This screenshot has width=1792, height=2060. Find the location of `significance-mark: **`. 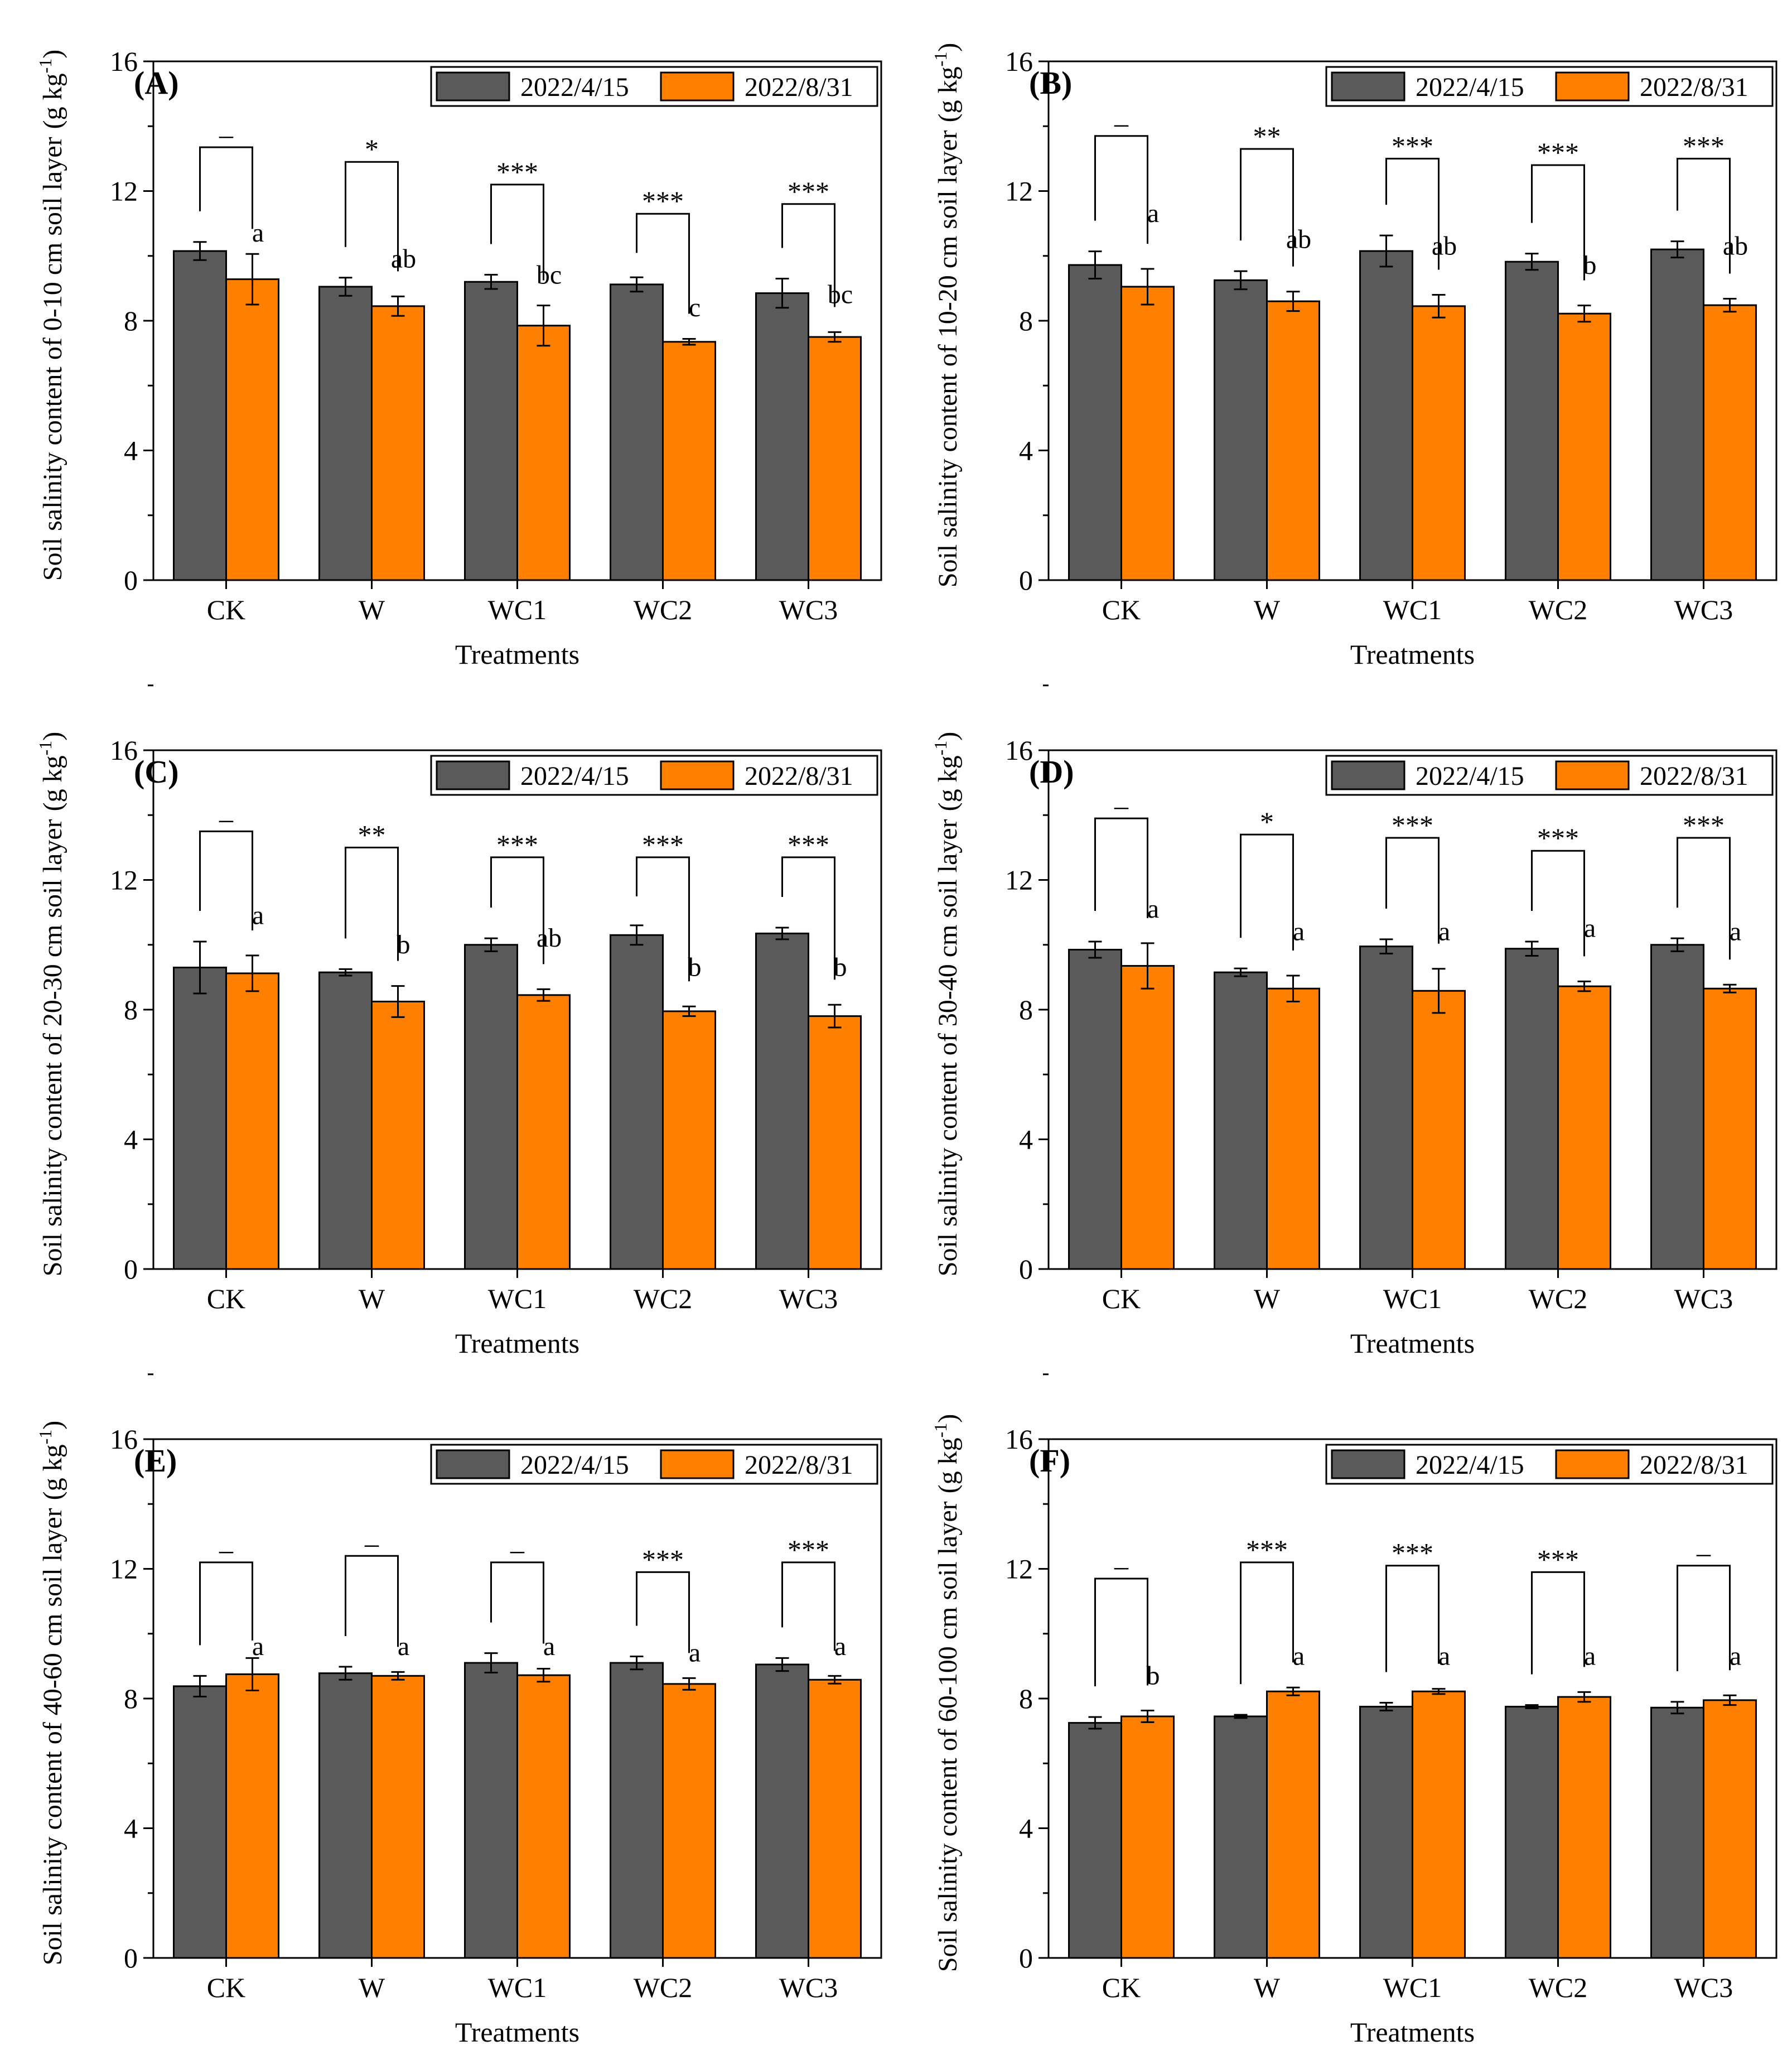

significance-mark: ** is located at coordinates (1267, 136).